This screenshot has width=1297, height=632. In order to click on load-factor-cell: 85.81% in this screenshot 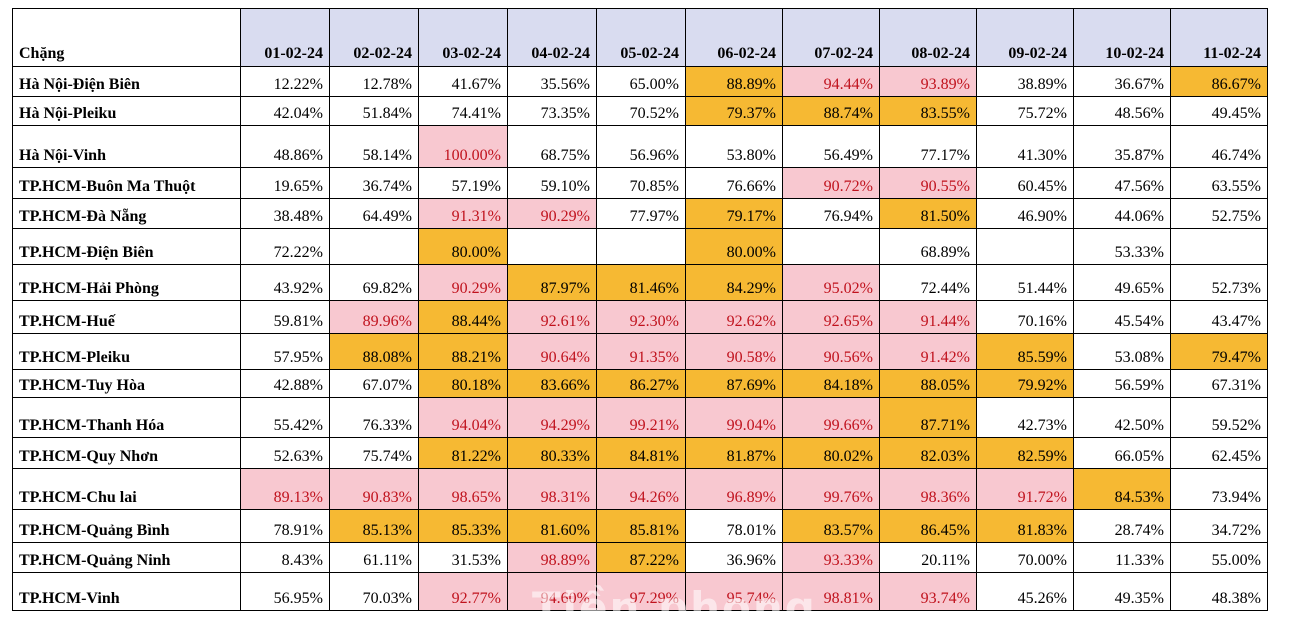, I will do `click(641, 526)`.